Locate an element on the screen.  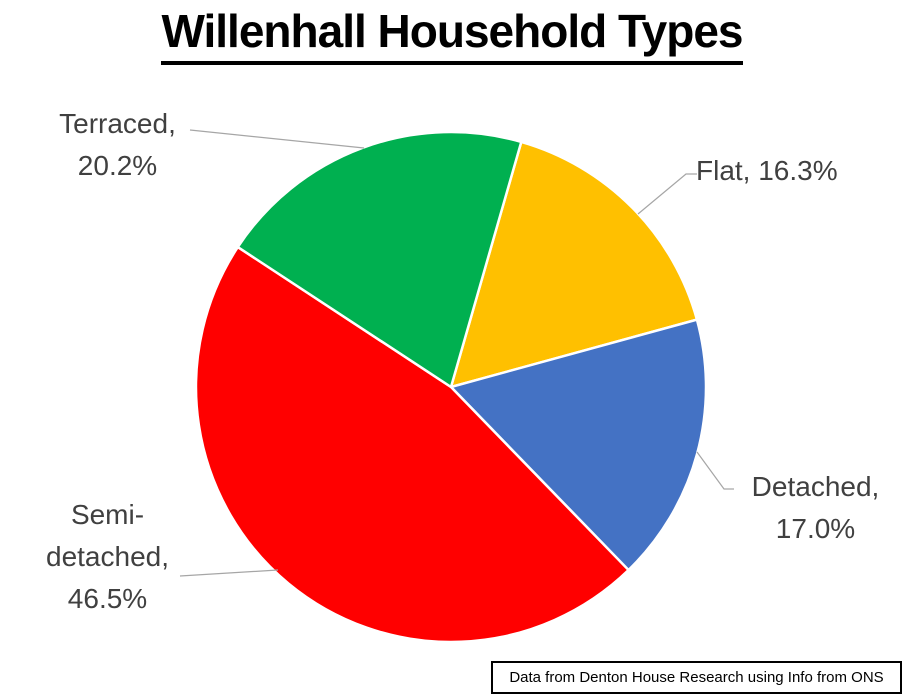
leader-line-terraced is located at coordinates (277, 139).